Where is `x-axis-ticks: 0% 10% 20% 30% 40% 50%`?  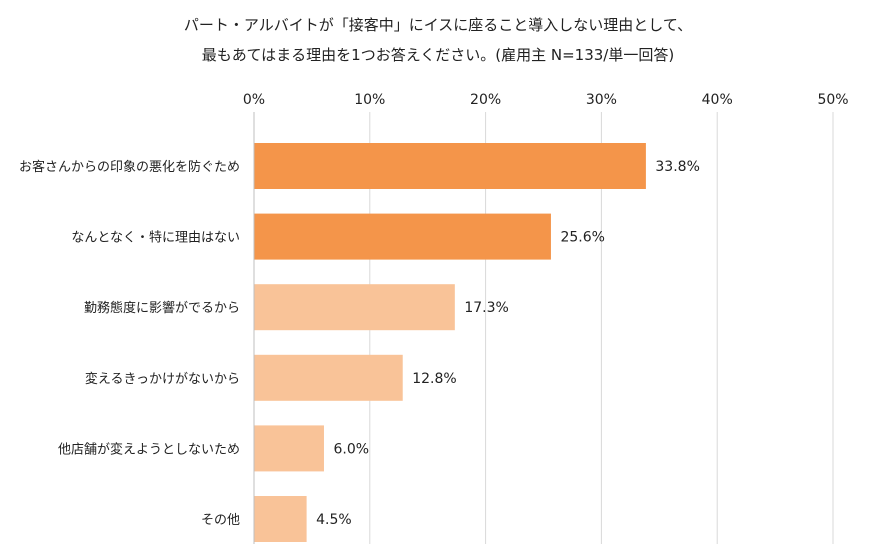
x-axis-ticks: 0% 10% 20% 30% 40% 50% is located at coordinates (546, 100).